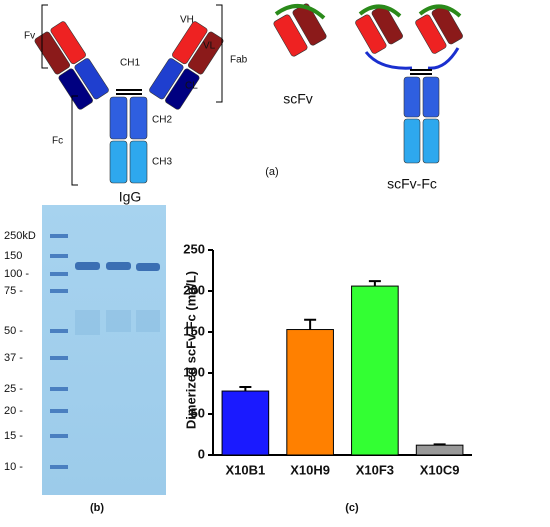 This screenshot has height=527, width=550. Describe the element at coordinates (194, 371) in the screenshot. I see `y-tick-label: 100` at that location.